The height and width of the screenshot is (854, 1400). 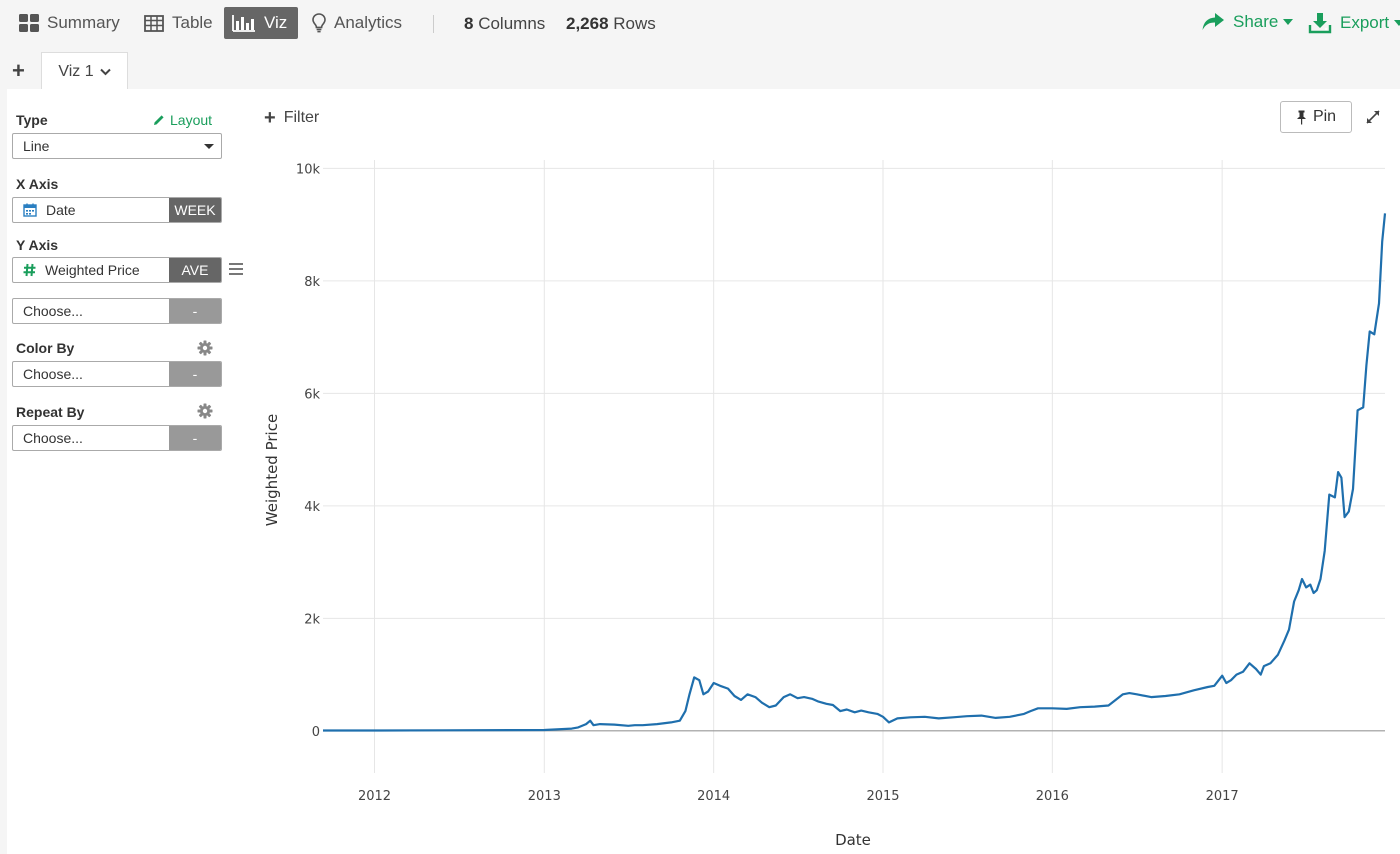 What do you see at coordinates (29, 23) in the screenshot?
I see `summary-grid-icon` at bounding box center [29, 23].